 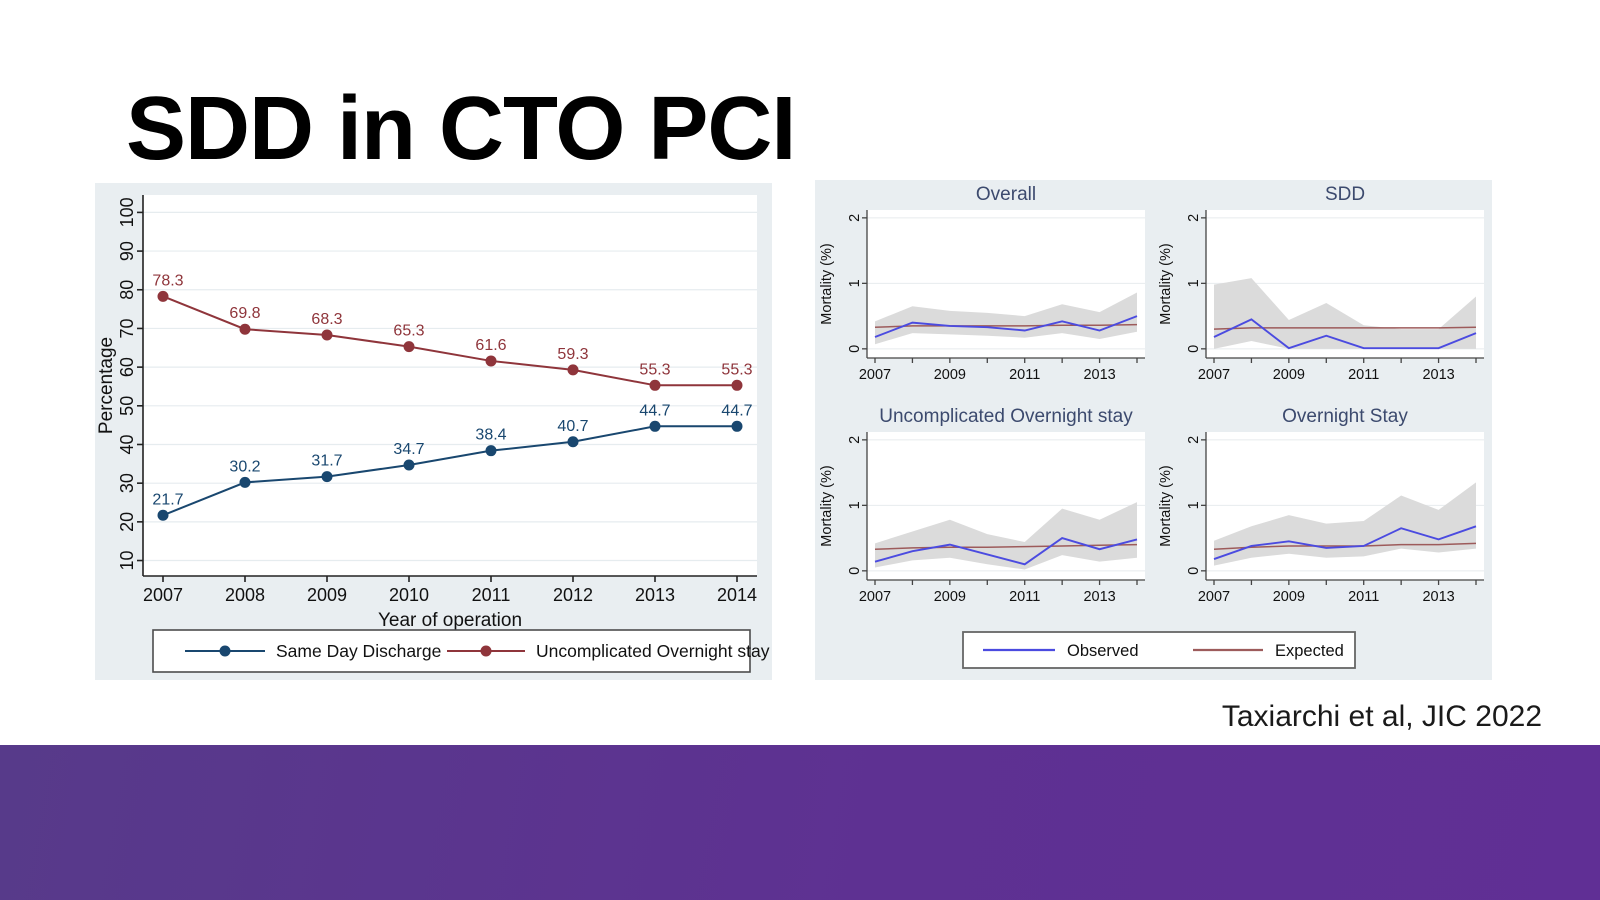 What do you see at coordinates (452, 331) in the screenshot?
I see `series-uncomplicated-overnight-stay: 78.3 69.8 68.3 65.3 61.6 59.3 55.3 55.3` at bounding box center [452, 331].